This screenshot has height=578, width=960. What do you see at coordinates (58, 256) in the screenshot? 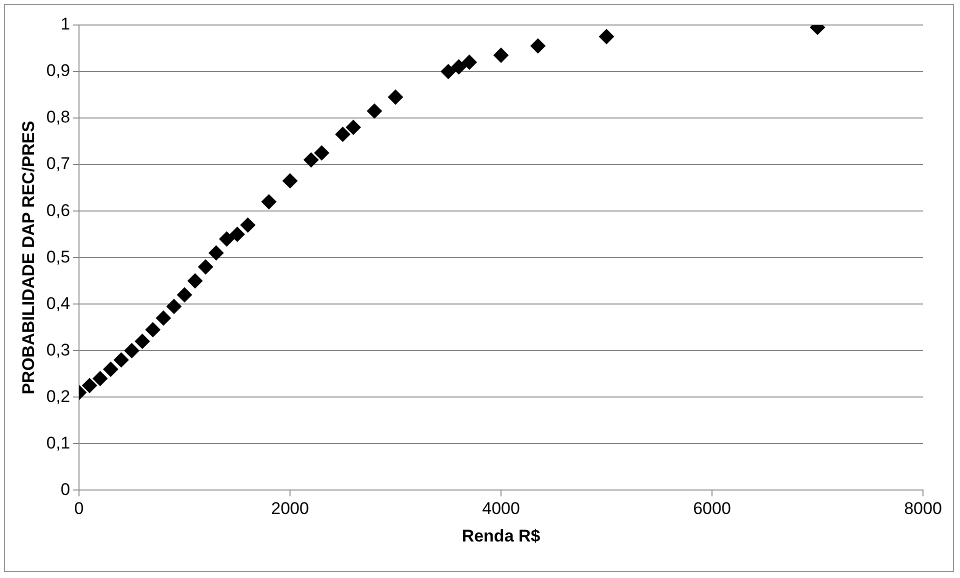
I see `y-tick-label: 0,5` at bounding box center [58, 256].